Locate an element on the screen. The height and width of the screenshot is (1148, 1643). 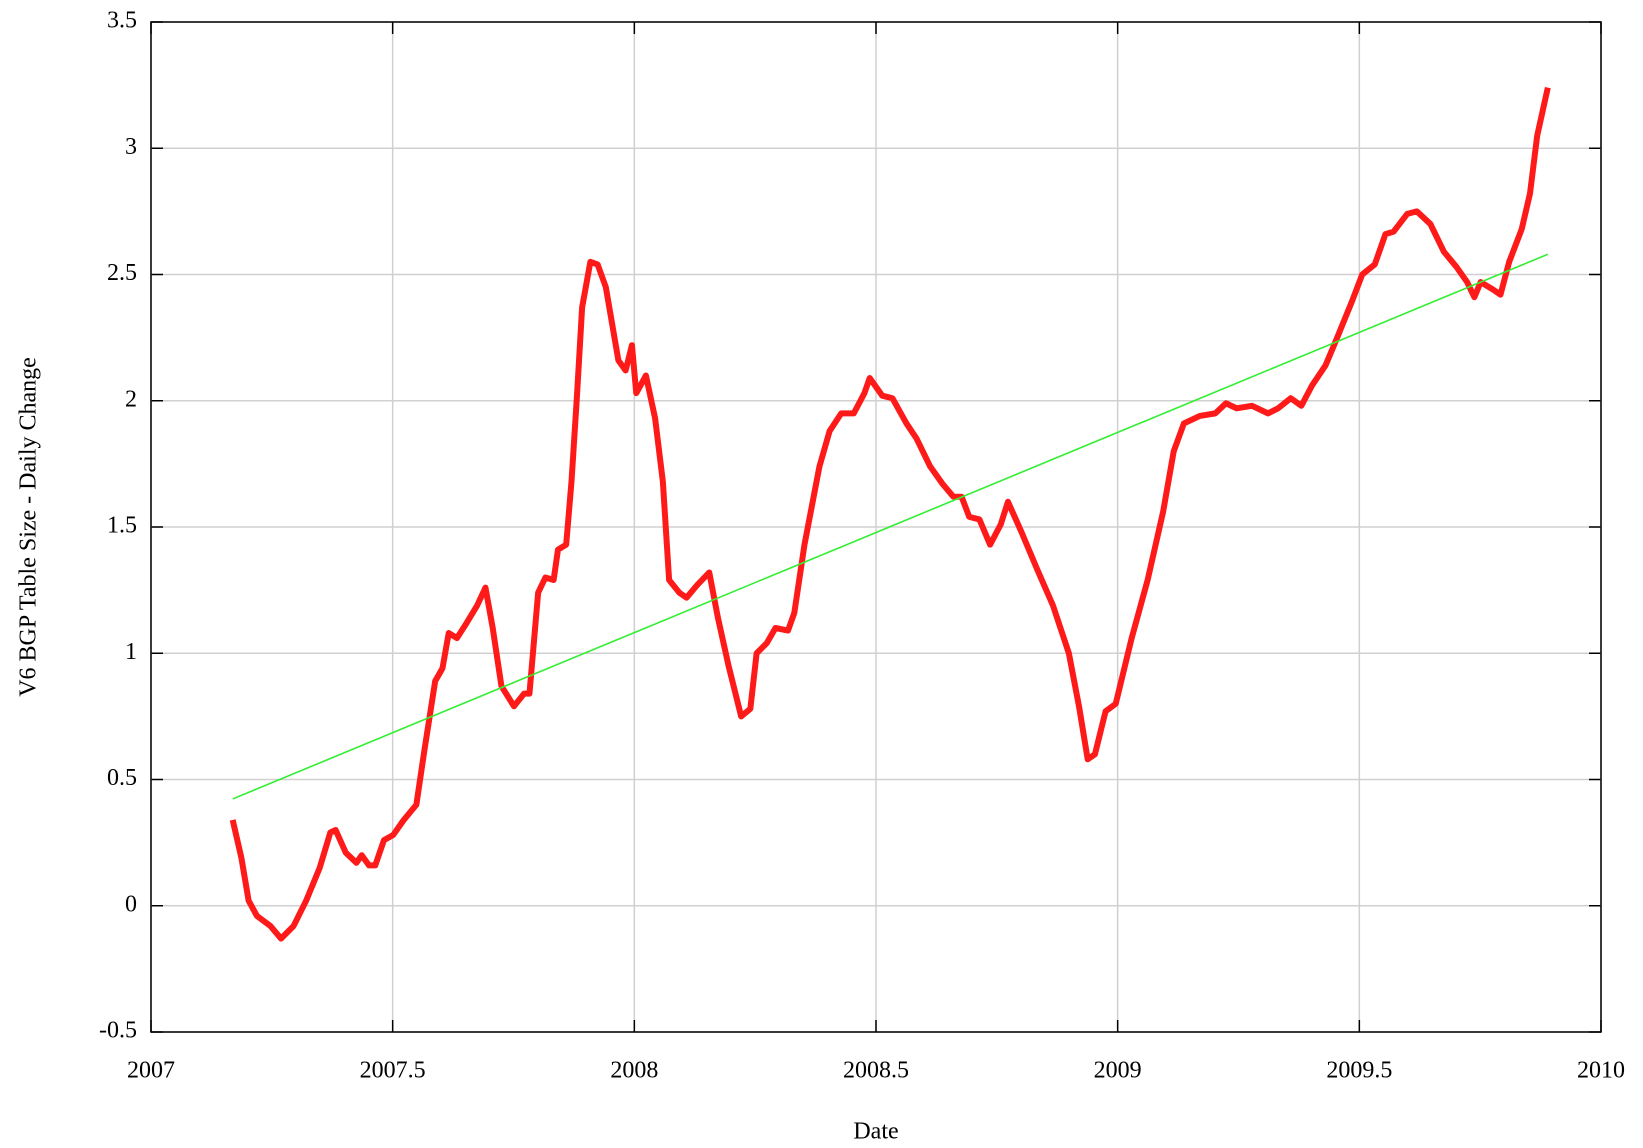
y-tick-label: 1 is located at coordinates (131, 652).